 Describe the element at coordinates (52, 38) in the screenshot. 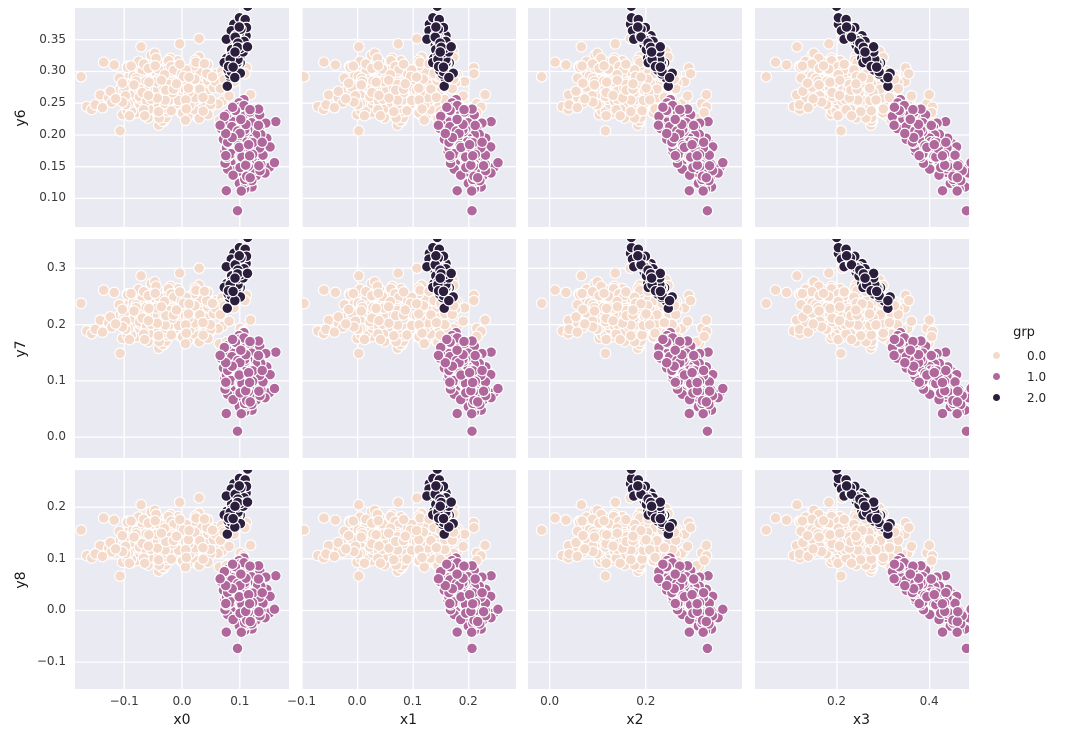

I see `y-tick-label: 0.35` at that location.